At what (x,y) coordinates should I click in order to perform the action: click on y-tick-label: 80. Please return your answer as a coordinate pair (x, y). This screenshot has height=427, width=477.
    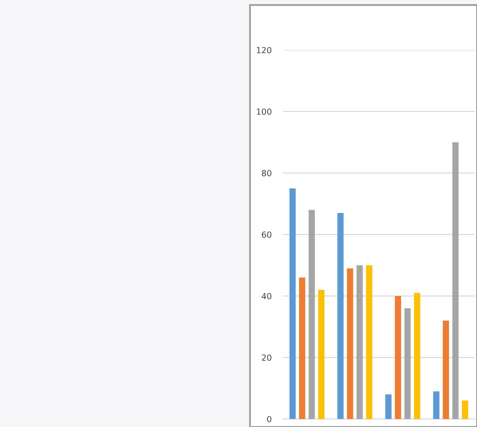
    Looking at the image, I should click on (267, 173).